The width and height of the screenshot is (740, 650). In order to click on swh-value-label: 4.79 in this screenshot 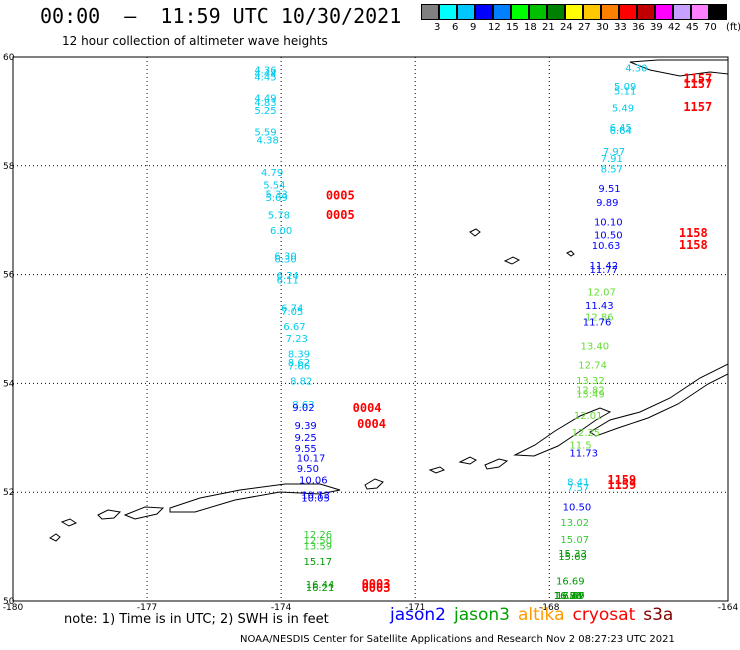, I will do `click(272, 173)`.